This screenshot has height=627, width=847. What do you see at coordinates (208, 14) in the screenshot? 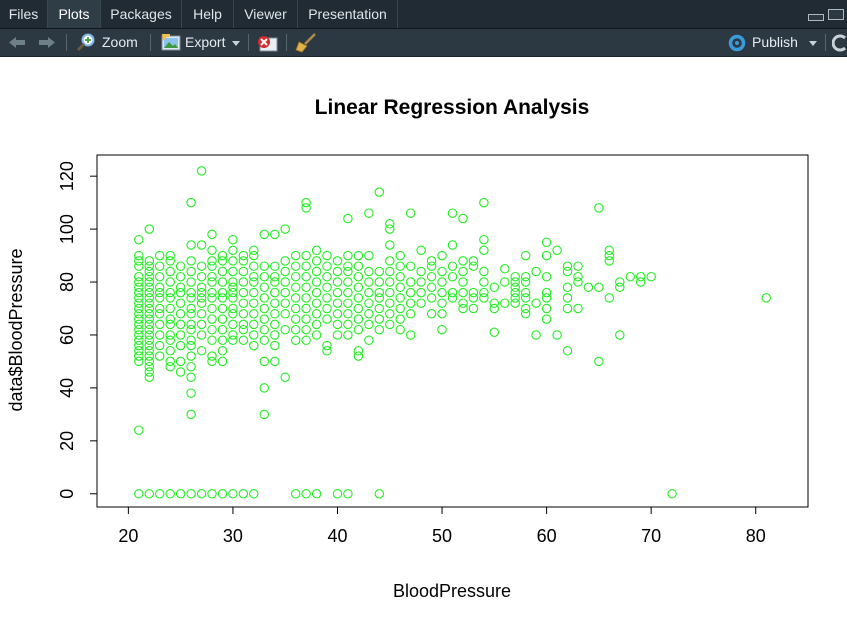
I see `tab-help: Help` at bounding box center [208, 14].